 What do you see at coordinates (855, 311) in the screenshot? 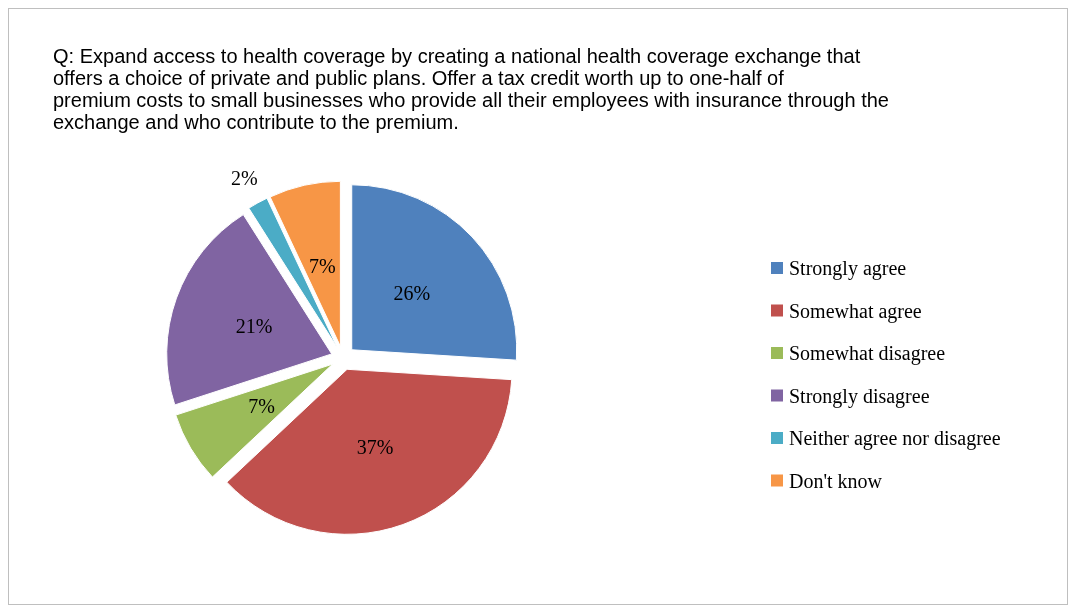
I see `legend-label: Somewhat agree` at bounding box center [855, 311].